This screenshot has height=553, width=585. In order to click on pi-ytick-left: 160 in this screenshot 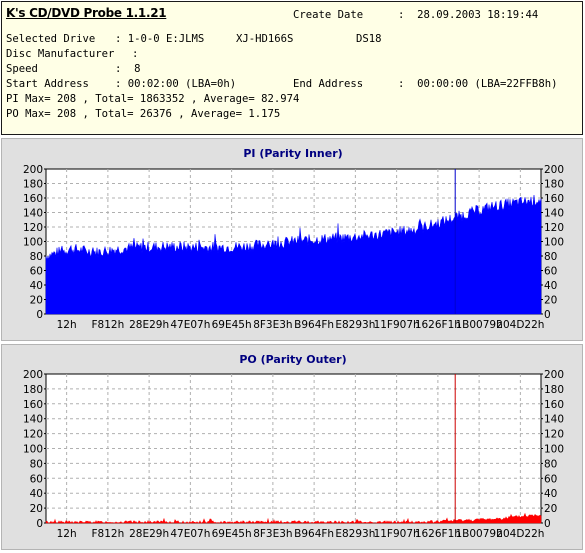, I will do `click(33, 199)`.